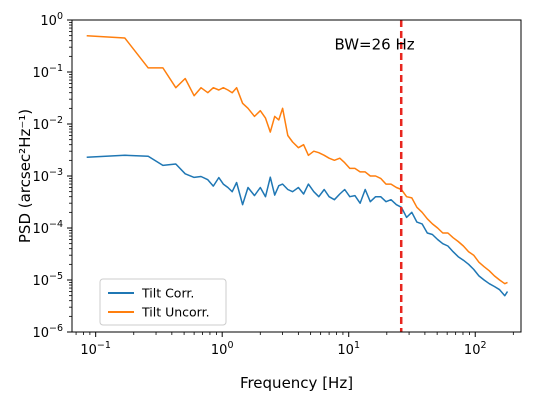 The image size is (546, 409). What do you see at coordinates (47, 228) in the screenshot?
I see `y-tick-label: 10⁻⁴` at bounding box center [47, 228].